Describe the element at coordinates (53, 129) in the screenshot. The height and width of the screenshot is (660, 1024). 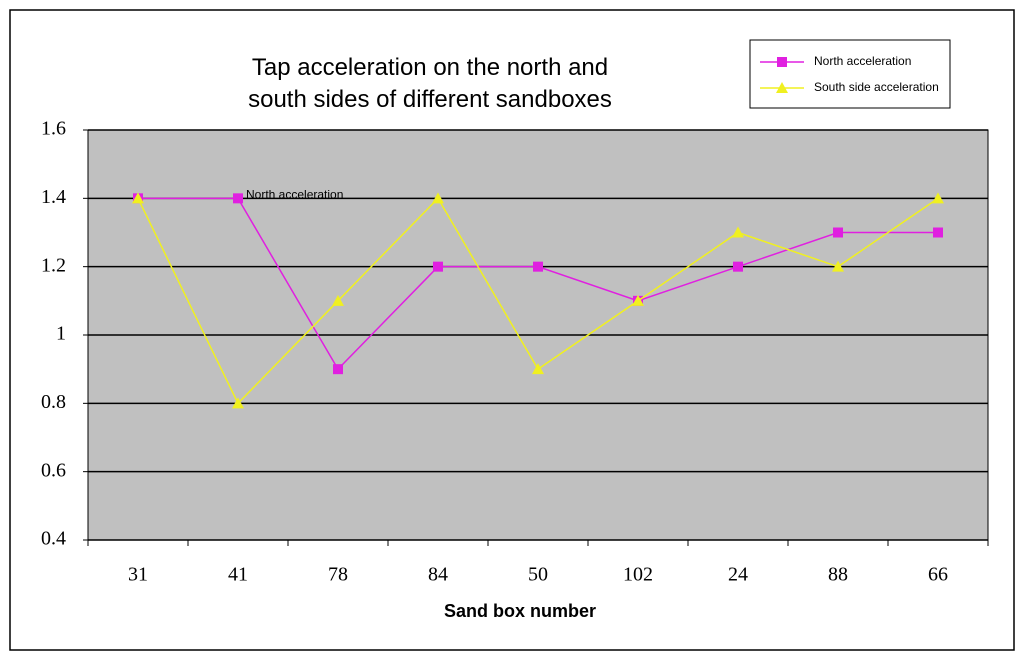
I see `y-tick-label: 1.6` at that location.